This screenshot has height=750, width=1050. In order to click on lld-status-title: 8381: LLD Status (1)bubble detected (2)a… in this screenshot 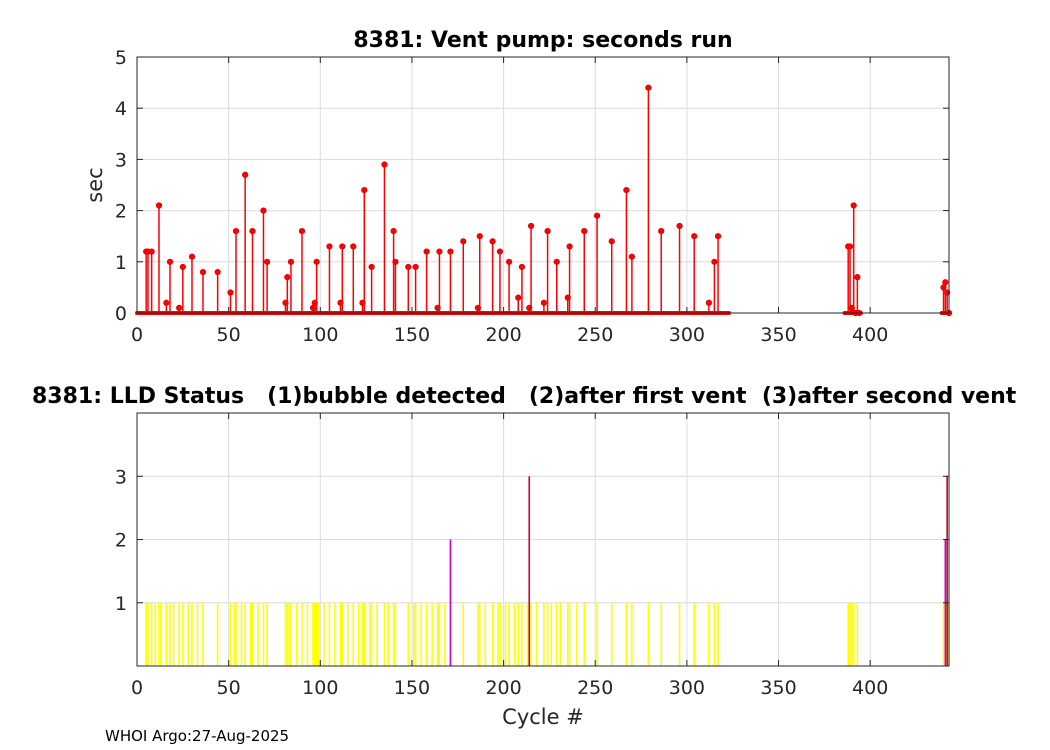, I will do `click(524, 396)`.